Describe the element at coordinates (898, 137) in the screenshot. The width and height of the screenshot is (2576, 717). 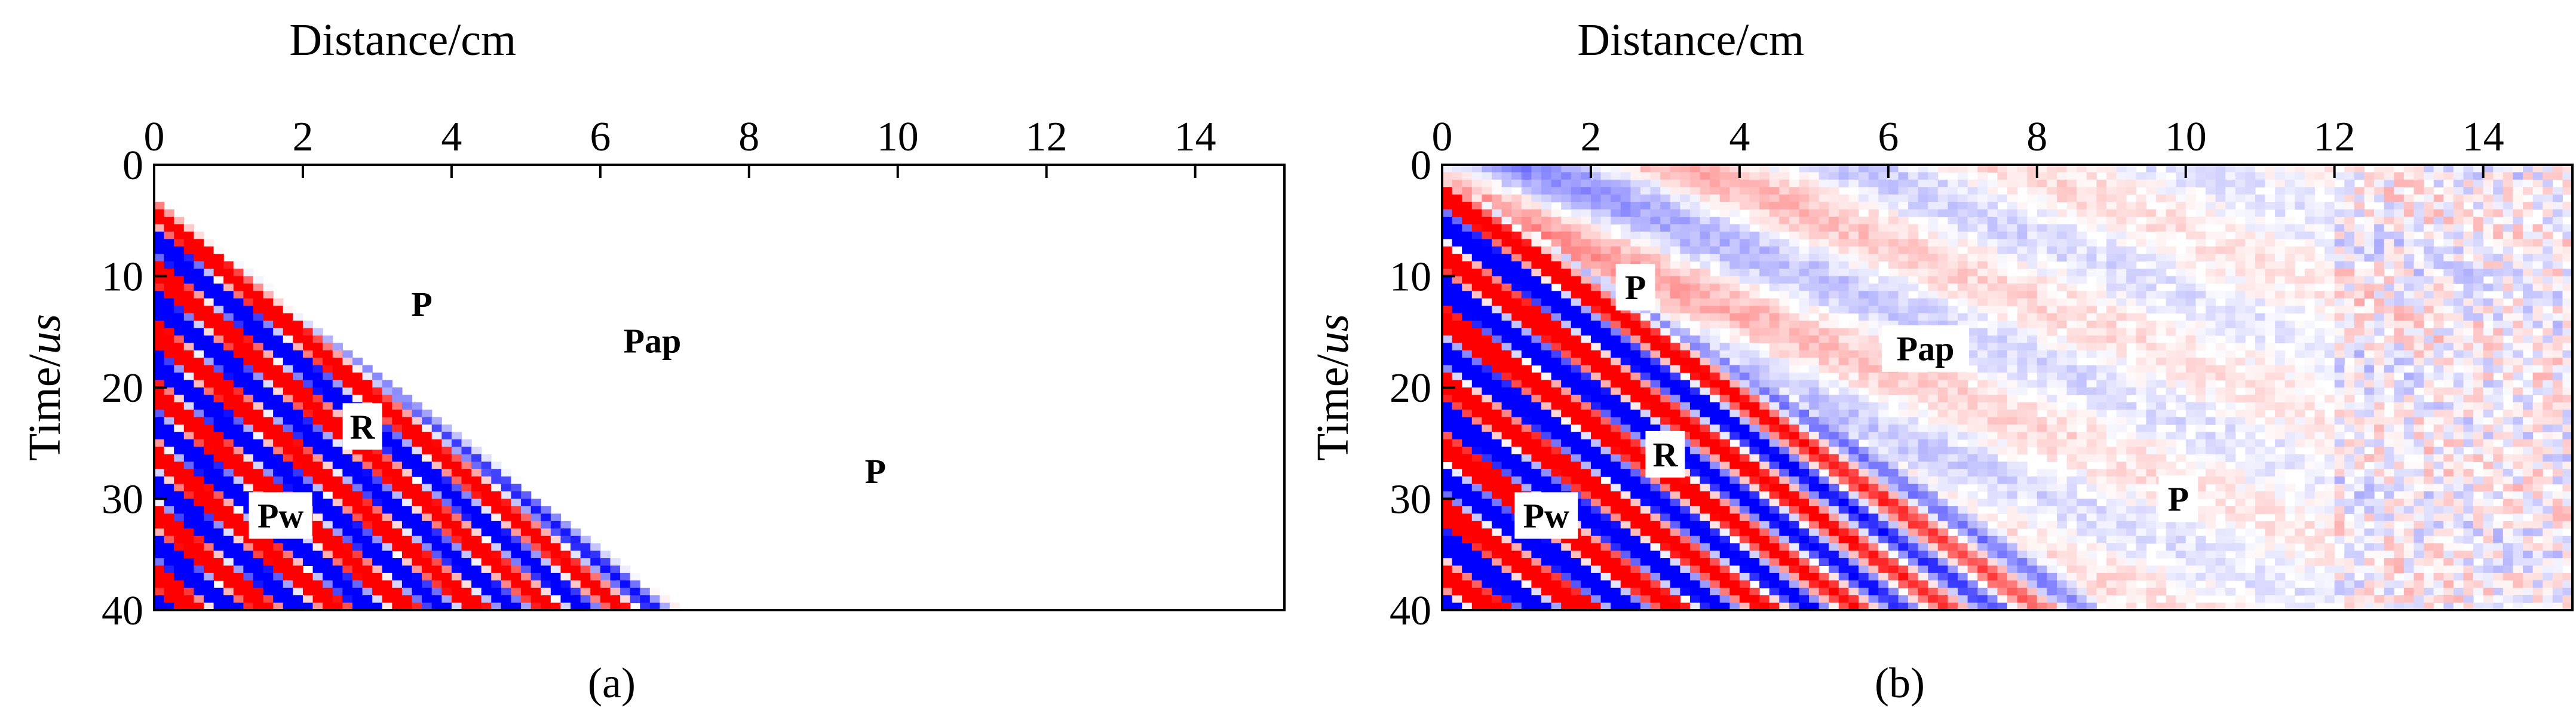
I see `x-tick-label: 10` at that location.